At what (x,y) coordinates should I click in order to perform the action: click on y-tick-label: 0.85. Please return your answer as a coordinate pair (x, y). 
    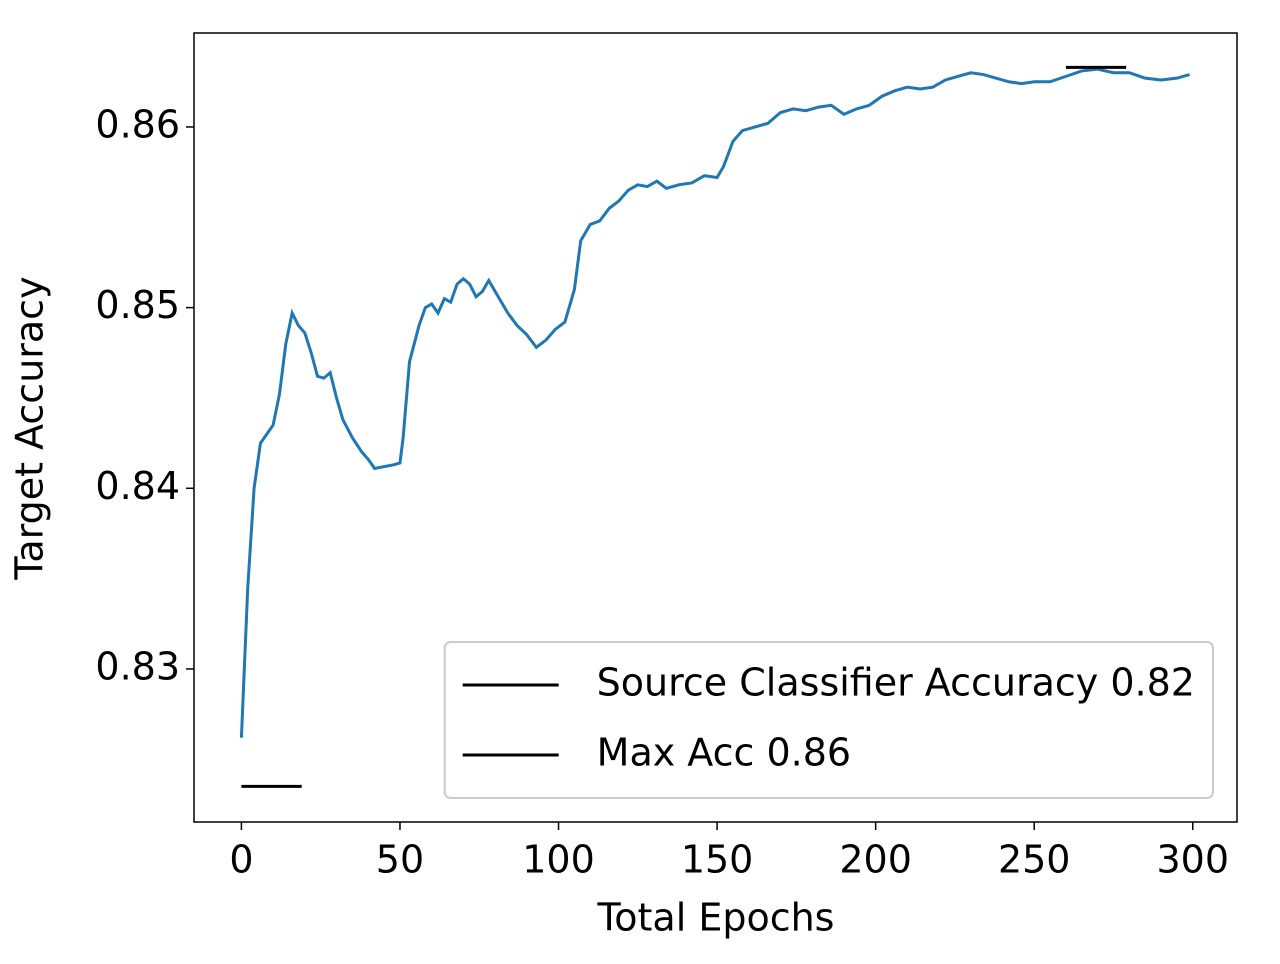
    Looking at the image, I should click on (137, 305).